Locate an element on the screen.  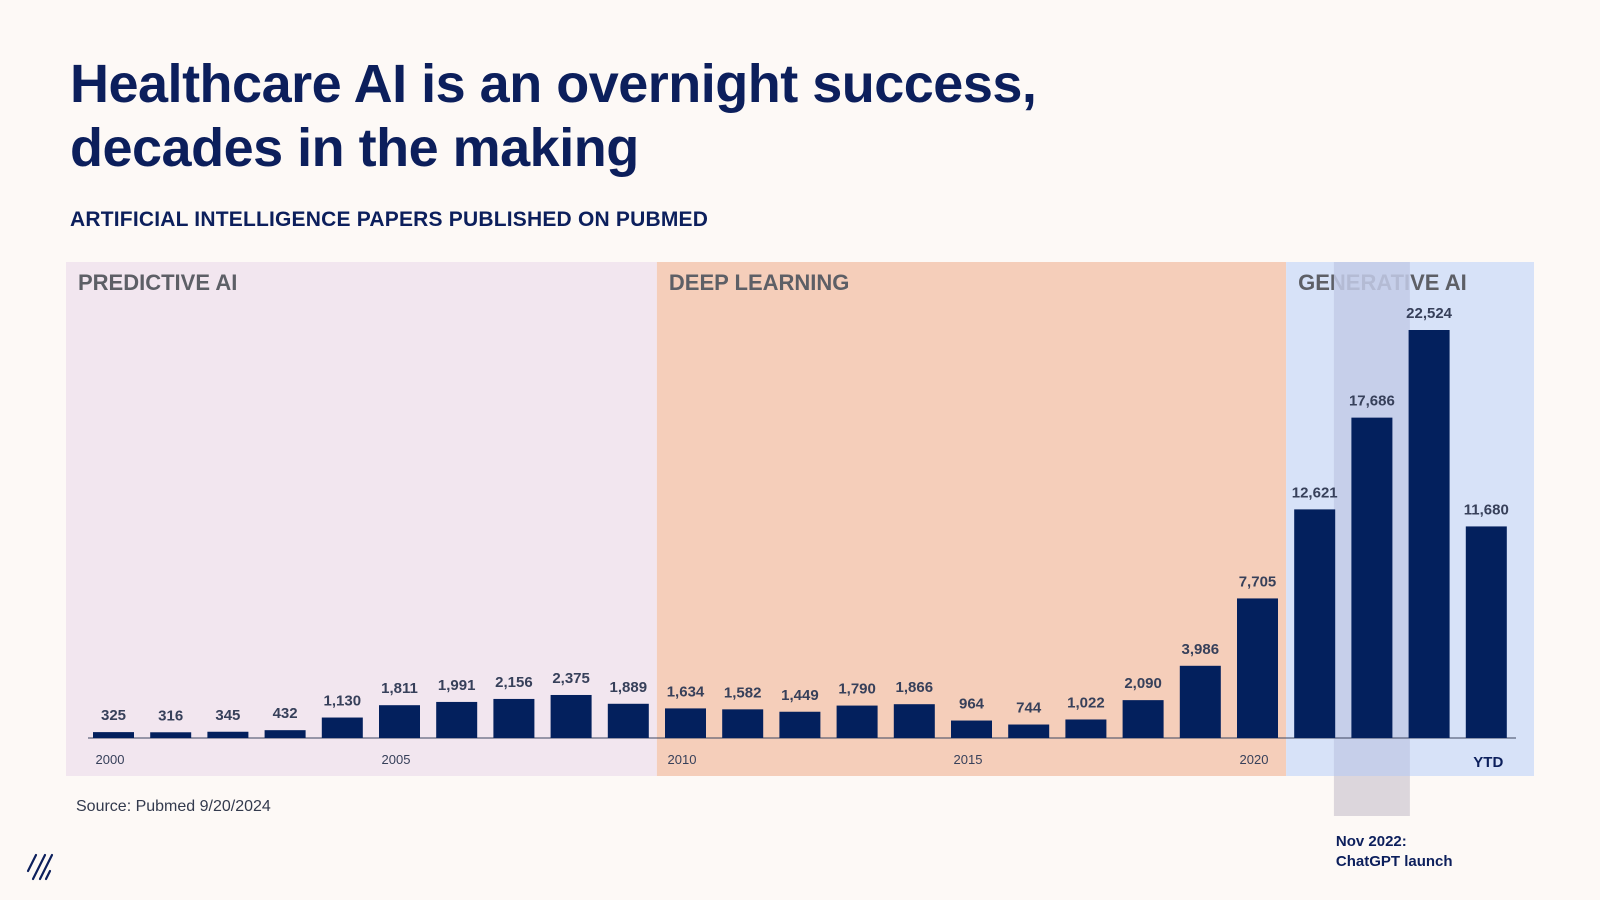
bar-2019 is located at coordinates (1200, 701).